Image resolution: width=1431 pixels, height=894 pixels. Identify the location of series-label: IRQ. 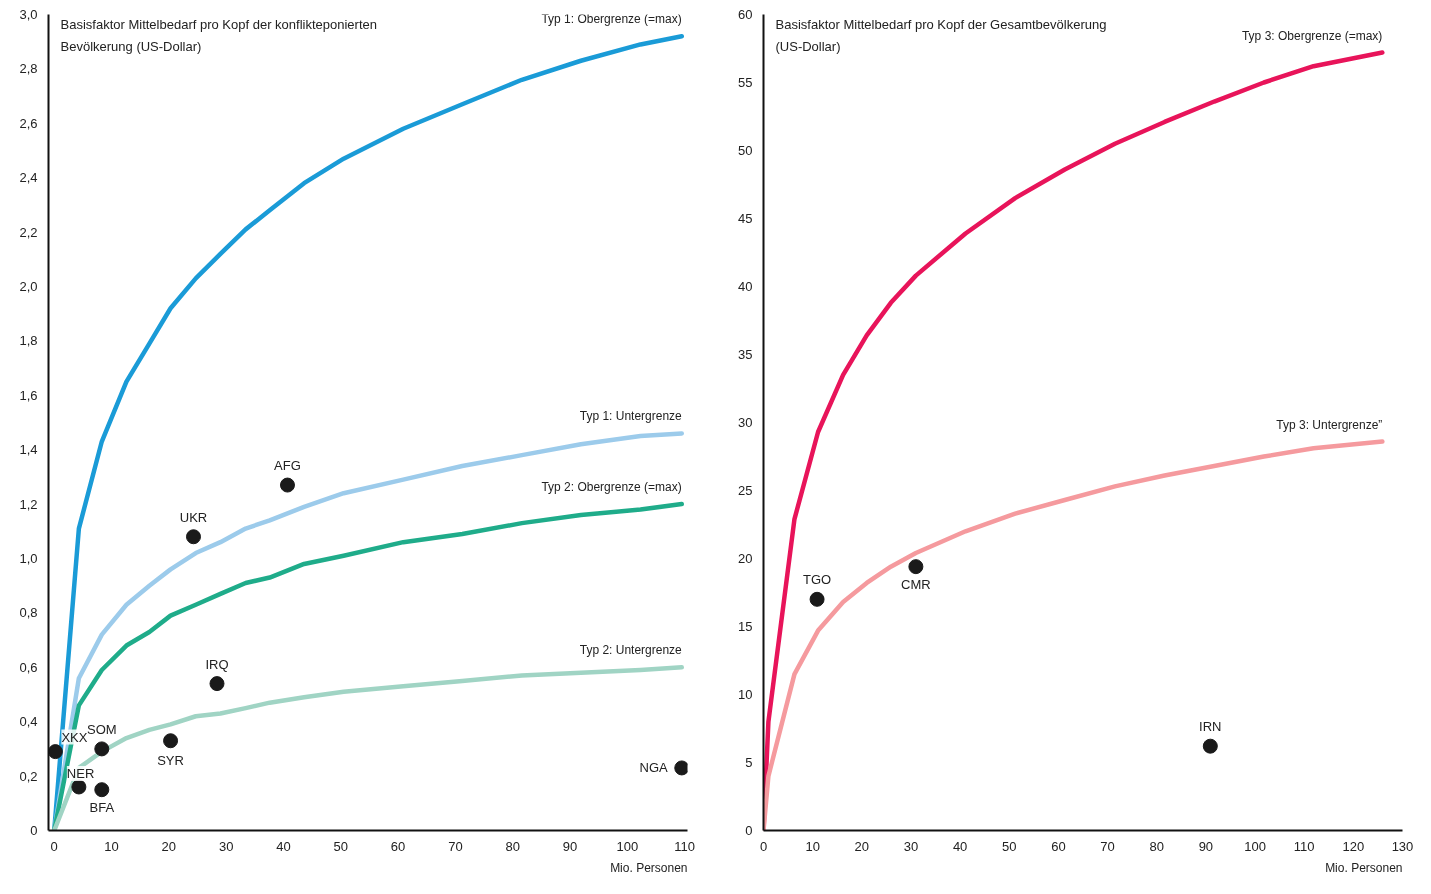
(217, 664).